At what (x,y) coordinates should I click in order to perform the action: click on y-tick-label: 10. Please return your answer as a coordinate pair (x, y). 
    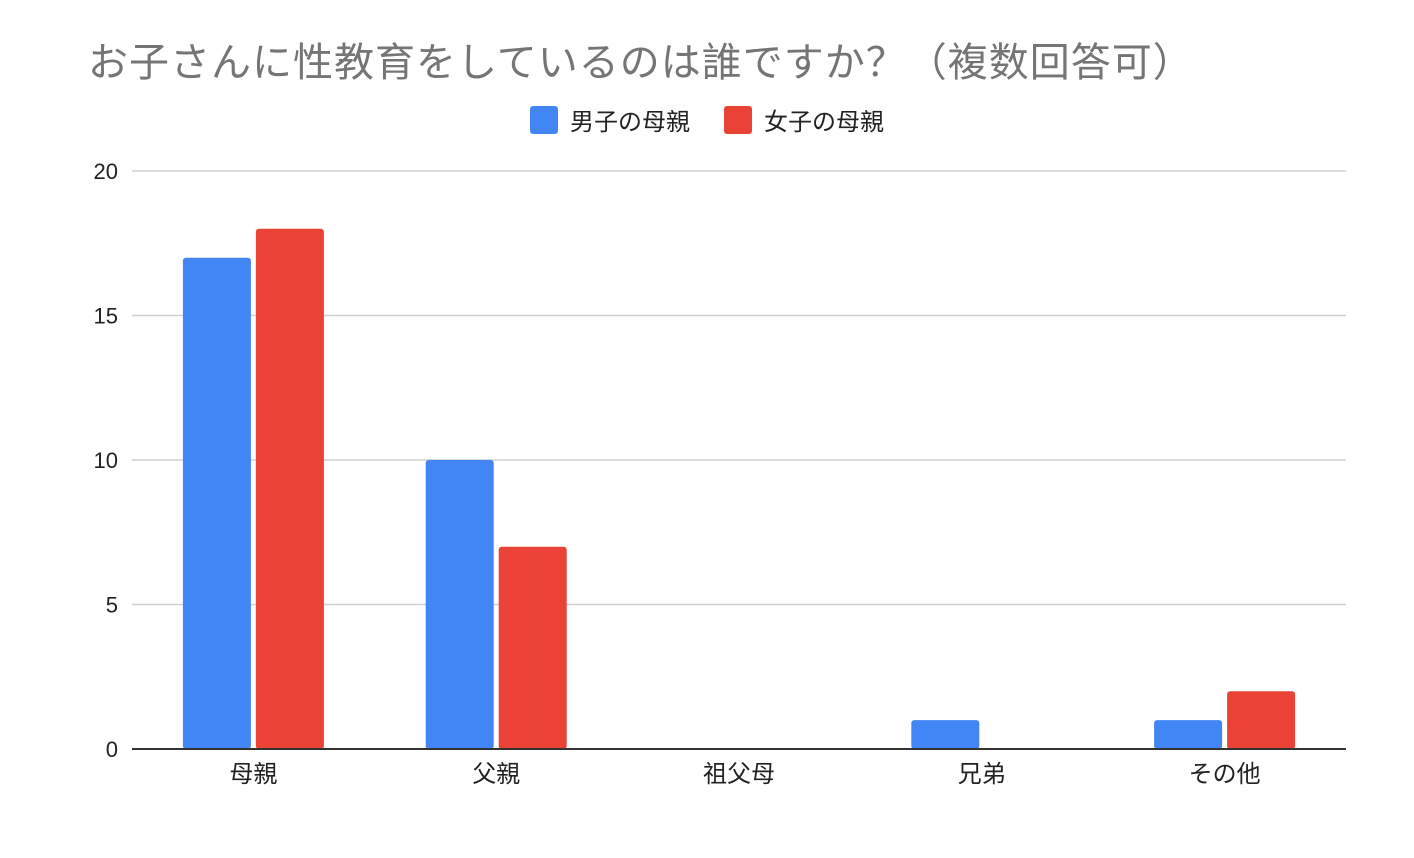
    Looking at the image, I should click on (106, 460).